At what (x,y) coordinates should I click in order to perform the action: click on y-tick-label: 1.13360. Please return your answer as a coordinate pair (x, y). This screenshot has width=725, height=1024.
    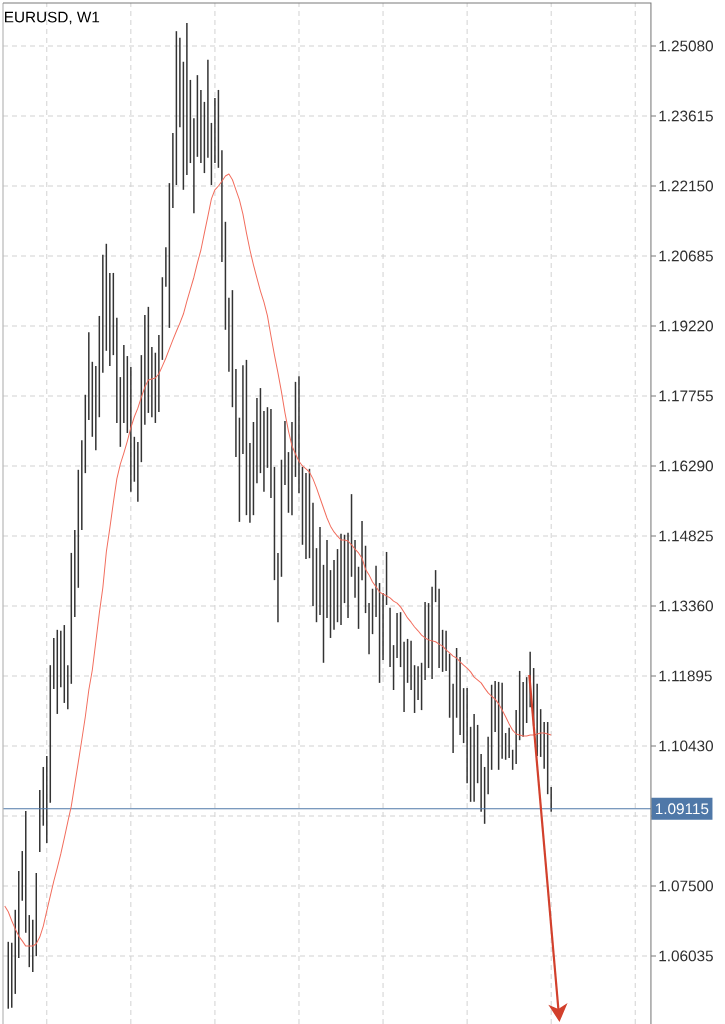
    Looking at the image, I should click on (686, 606).